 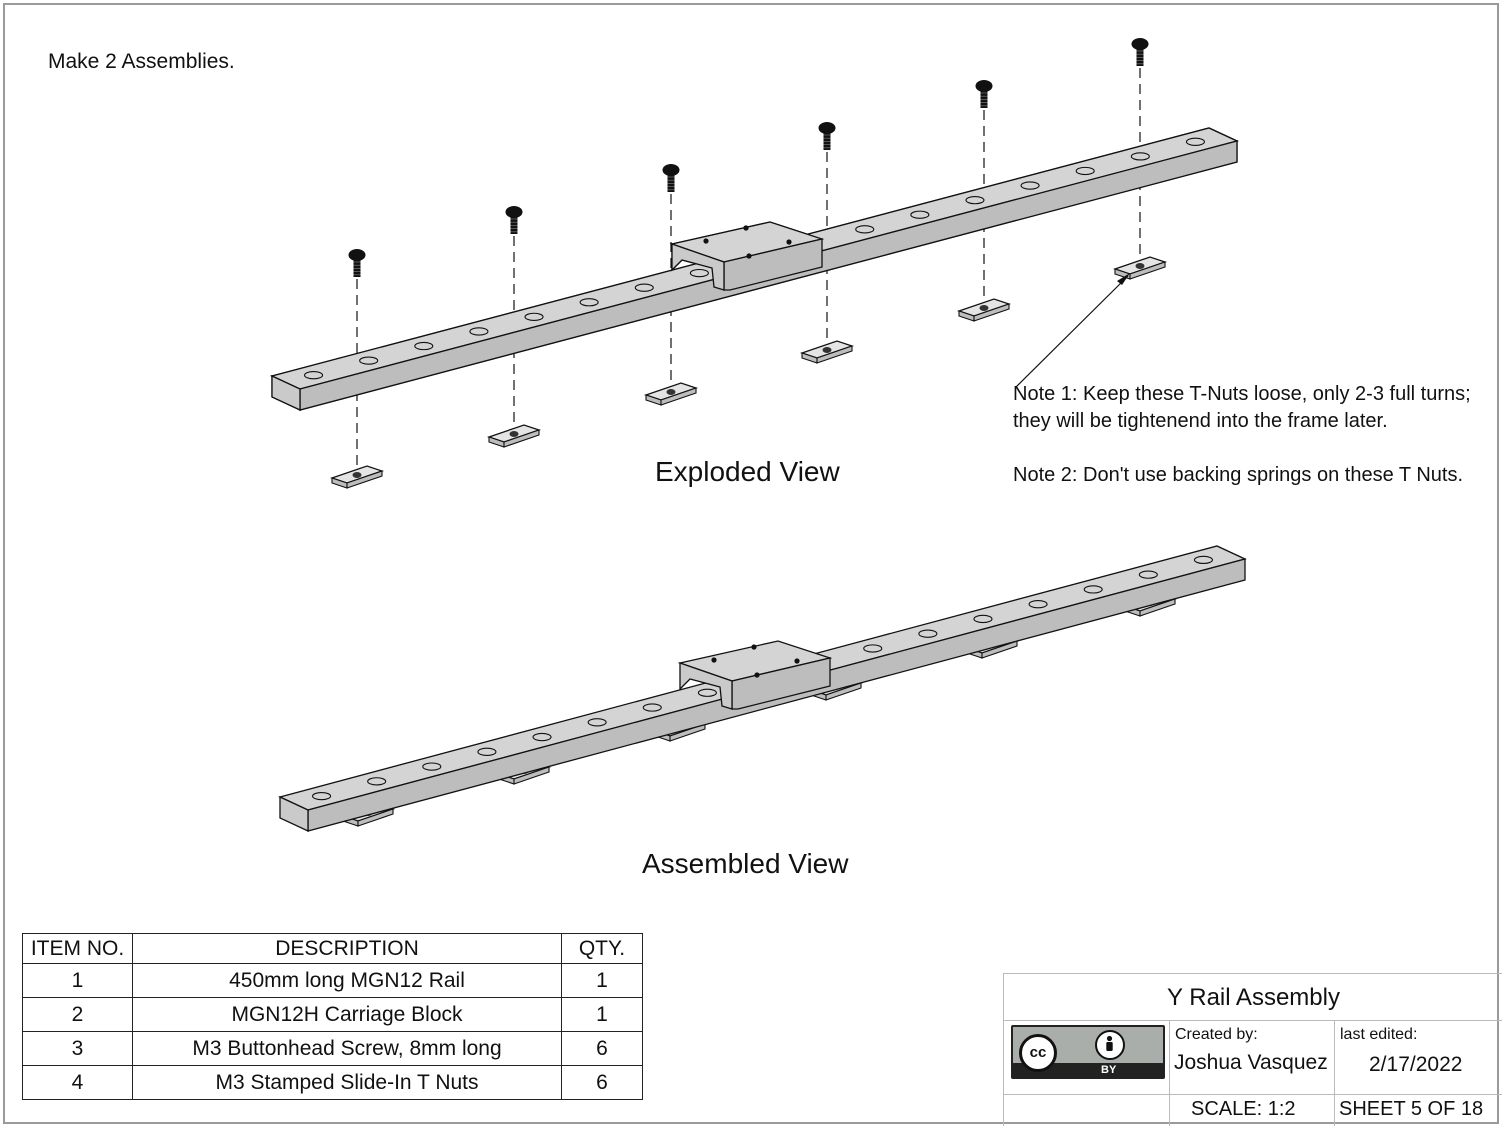 I want to click on table-row: 3 M3 Buttonhead Screw, 8mm long 6, so click(x=332, y=1048).